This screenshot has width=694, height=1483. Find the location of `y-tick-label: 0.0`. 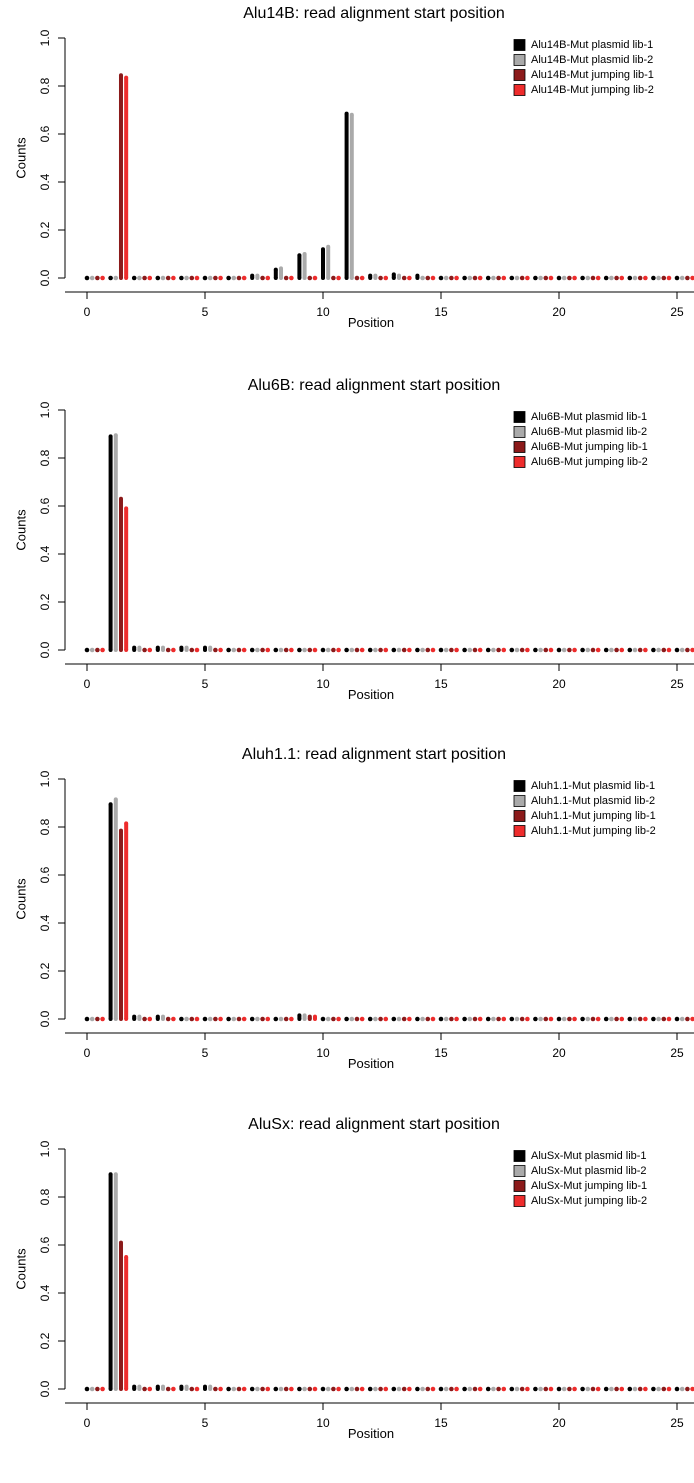

y-tick-label: 0.0 is located at coordinates (45, 277).